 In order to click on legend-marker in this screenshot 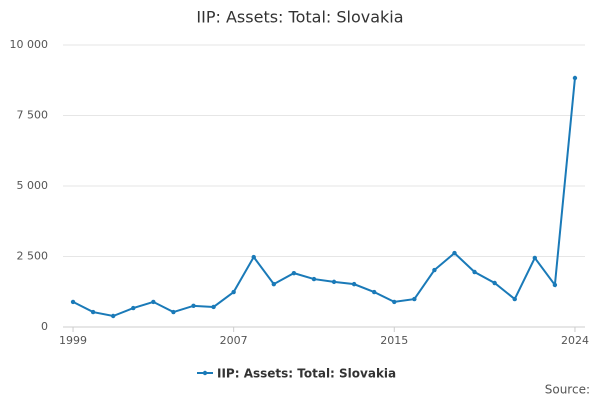, I will do `click(205, 373)`.